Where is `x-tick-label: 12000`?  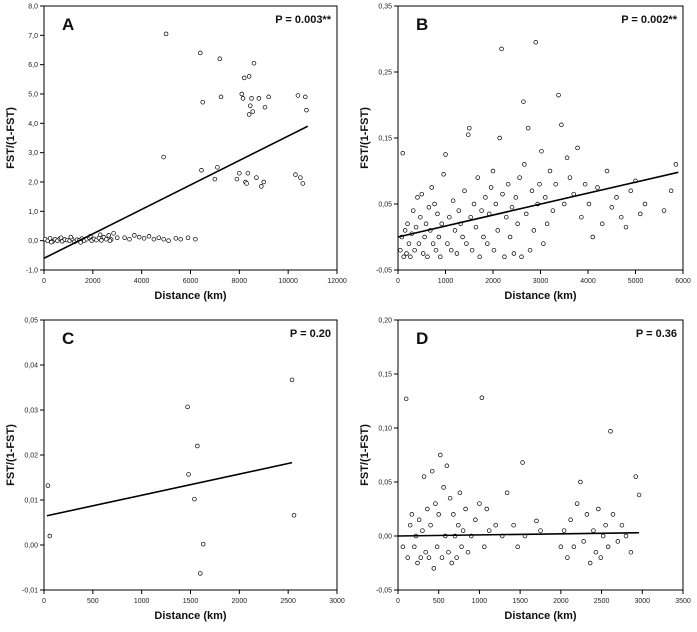 x-tick-label: 12000 is located at coordinates (337, 281).